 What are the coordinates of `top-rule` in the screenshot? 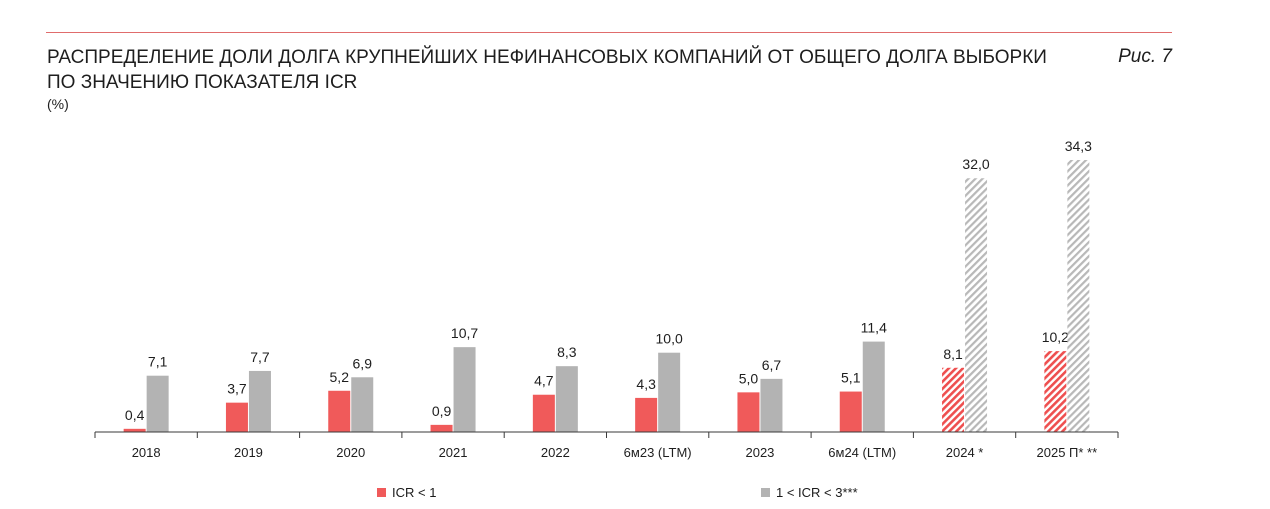 It's located at (609, 32).